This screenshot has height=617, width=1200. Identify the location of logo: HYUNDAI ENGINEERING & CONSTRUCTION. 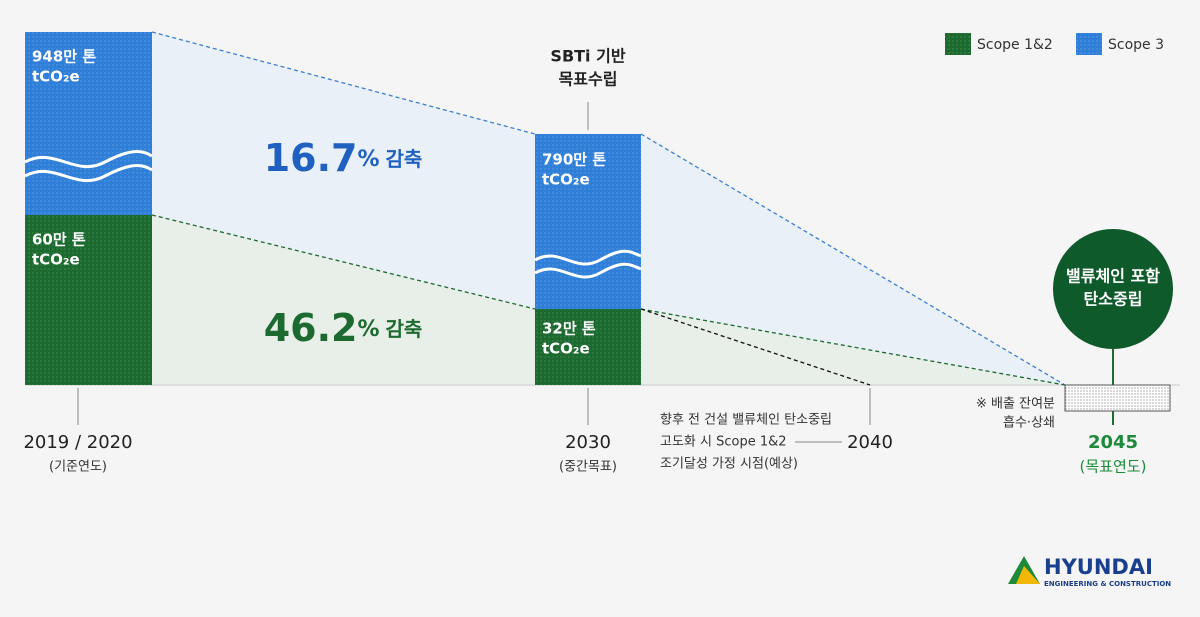
(1089, 571).